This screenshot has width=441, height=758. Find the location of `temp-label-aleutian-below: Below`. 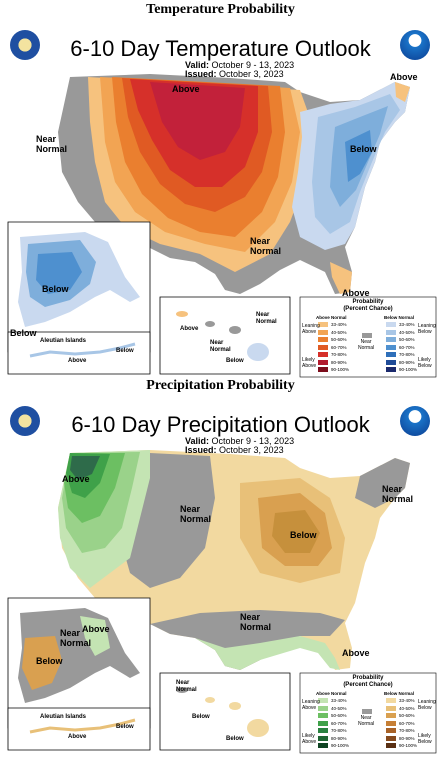

temp-label-aleutian-below: Below is located at coordinates (125, 351).